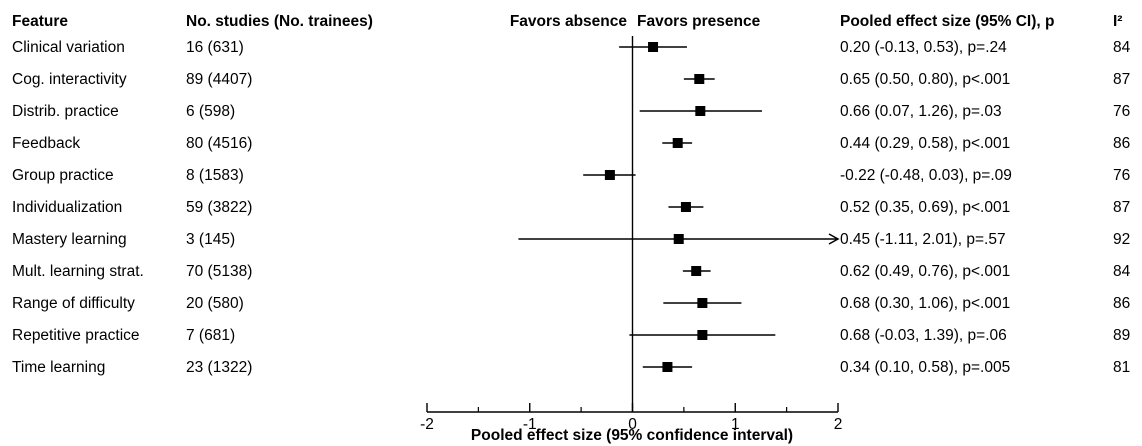 Image resolution: width=1142 pixels, height=446 pixels. Describe the element at coordinates (925, 207) in the screenshot. I see `pooled-effect-text: 0.52 (0.35, 0.69), p<.001` at that location.